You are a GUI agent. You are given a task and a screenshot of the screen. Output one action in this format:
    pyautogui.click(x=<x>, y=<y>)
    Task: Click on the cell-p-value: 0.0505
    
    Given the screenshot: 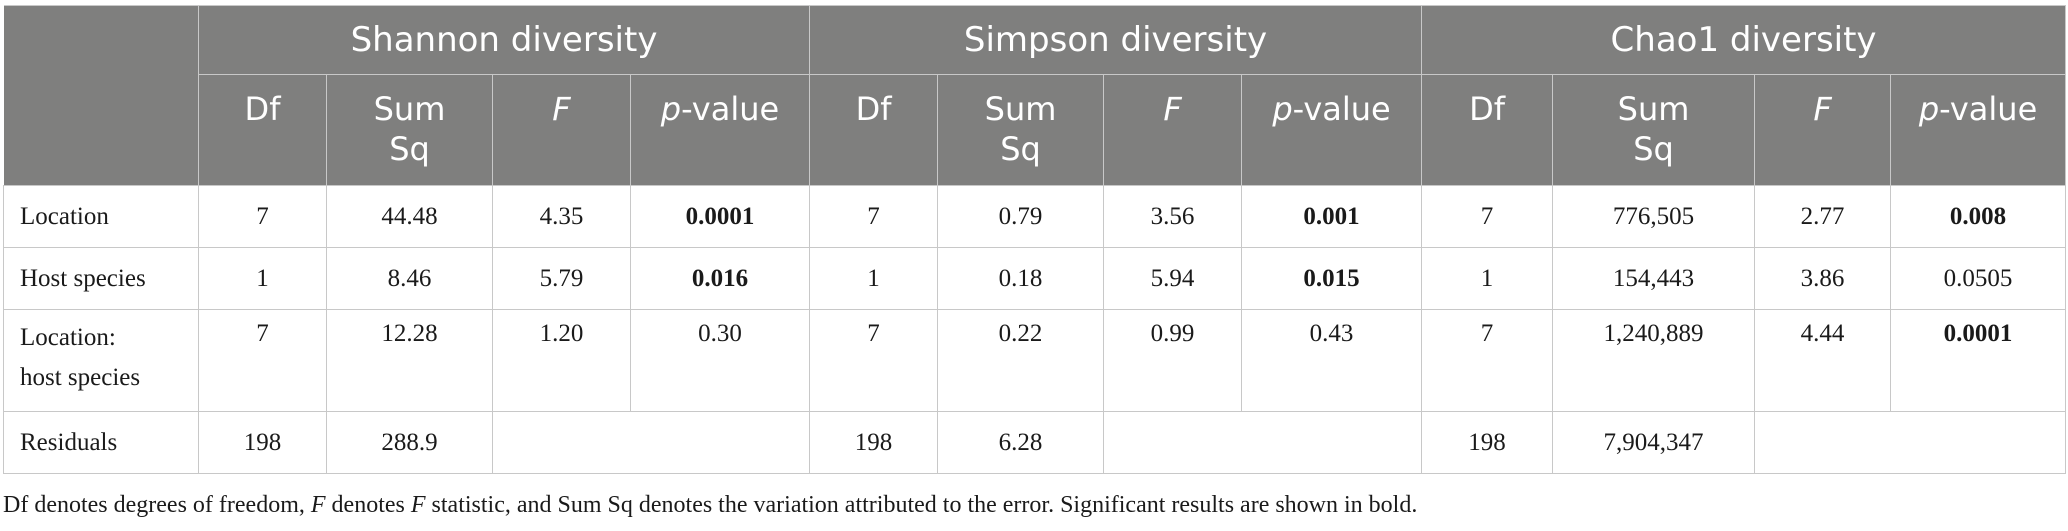 What is the action you would take?
    pyautogui.click(x=1978, y=278)
    